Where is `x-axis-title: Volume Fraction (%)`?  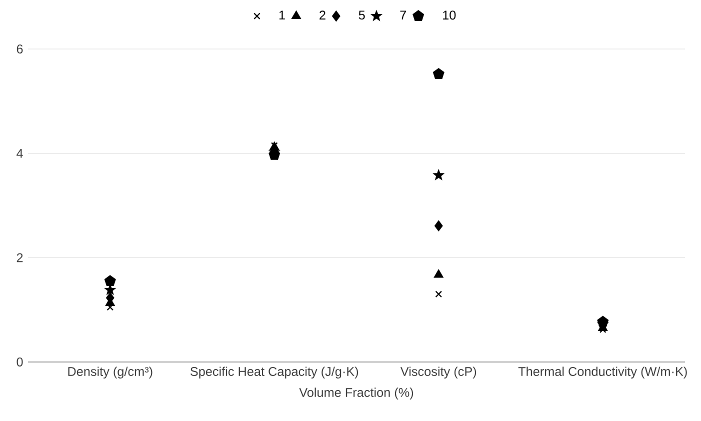
x-axis-title: Volume Fraction (%) is located at coordinates (356, 394).